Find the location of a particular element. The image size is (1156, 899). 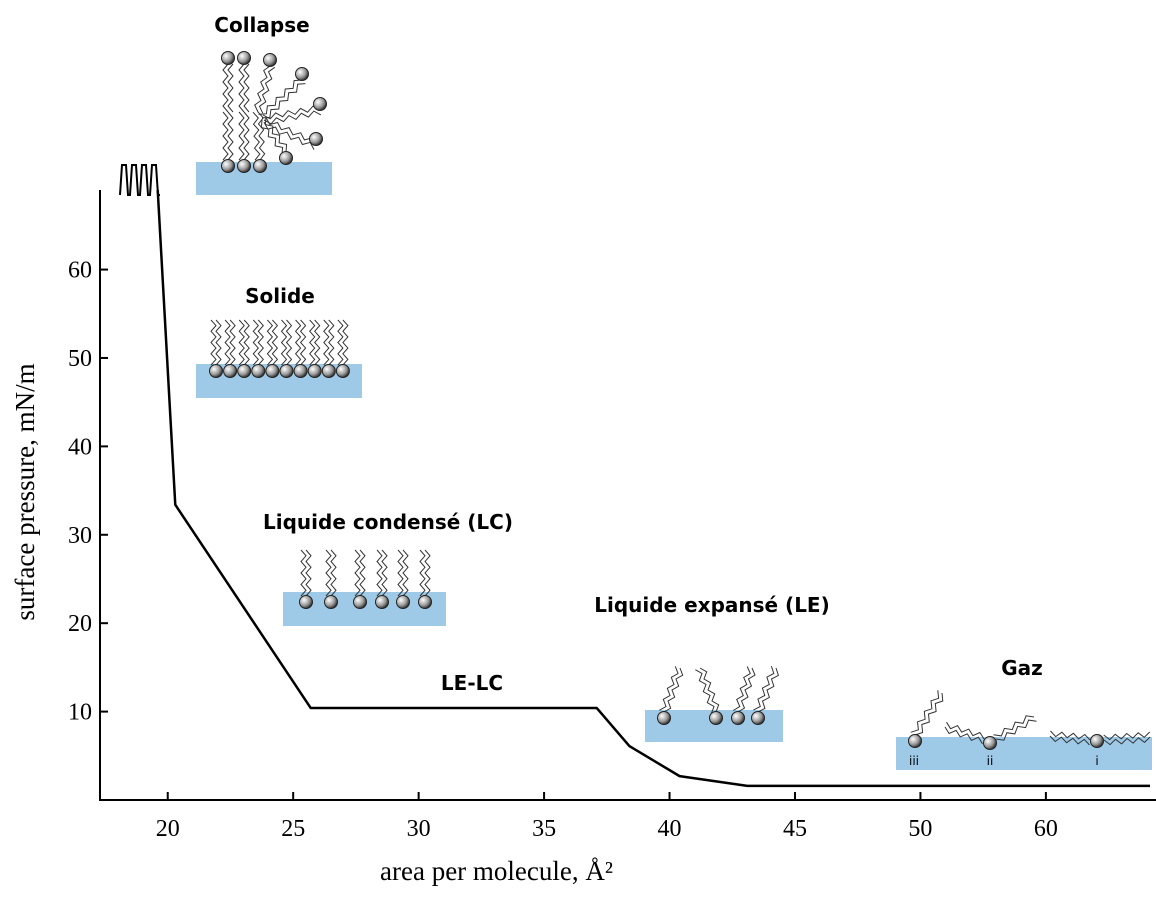

y-tick-label: 20 is located at coordinates (80, 624).